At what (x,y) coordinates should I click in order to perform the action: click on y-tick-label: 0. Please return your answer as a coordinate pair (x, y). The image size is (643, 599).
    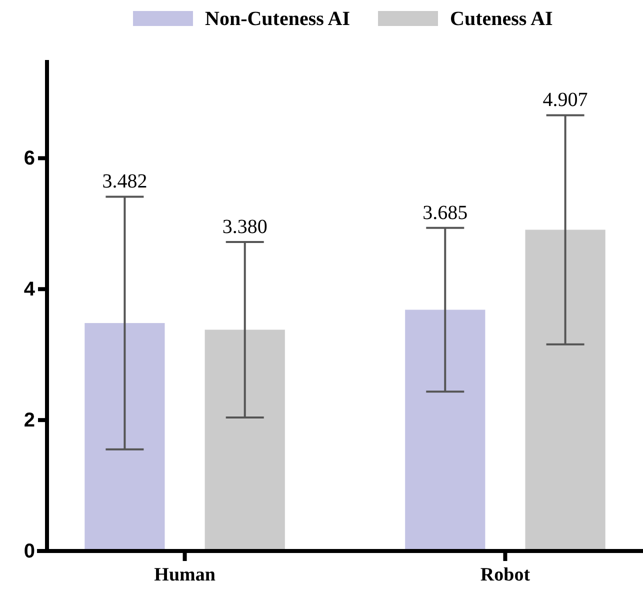
    Looking at the image, I should click on (29, 551).